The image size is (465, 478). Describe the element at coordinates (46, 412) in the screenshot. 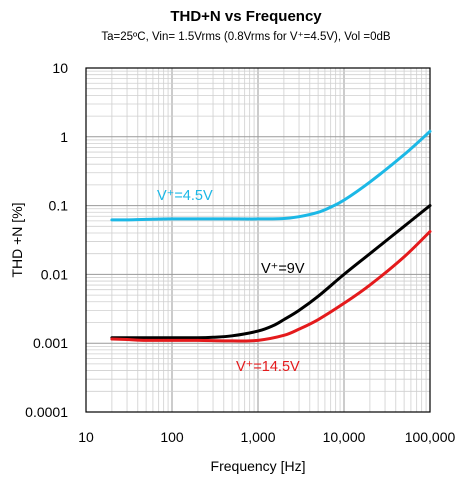

I see `y-tick-label: 0.0001` at that location.